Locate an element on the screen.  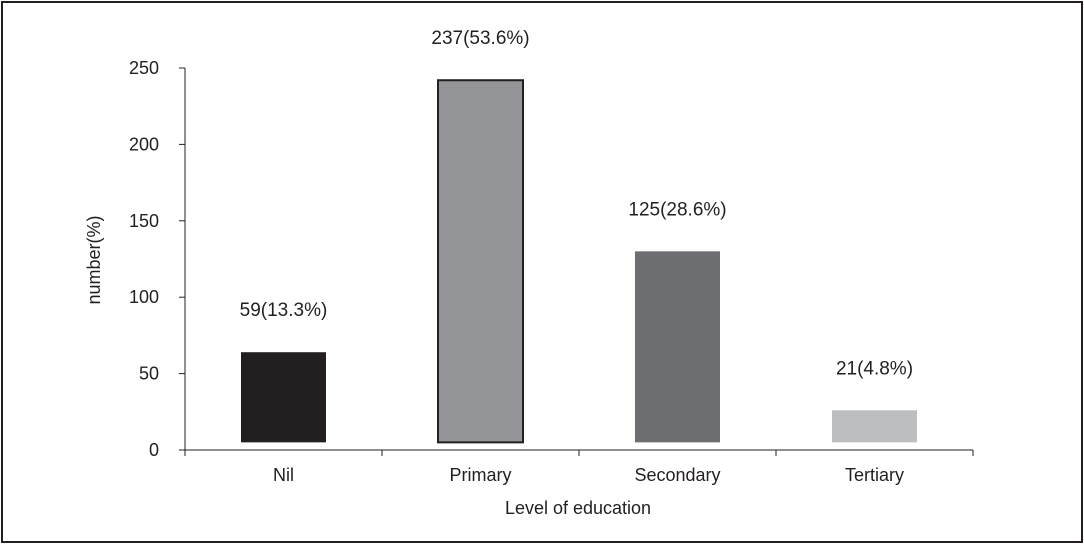
y-tick-label: 250 is located at coordinates (144, 68).